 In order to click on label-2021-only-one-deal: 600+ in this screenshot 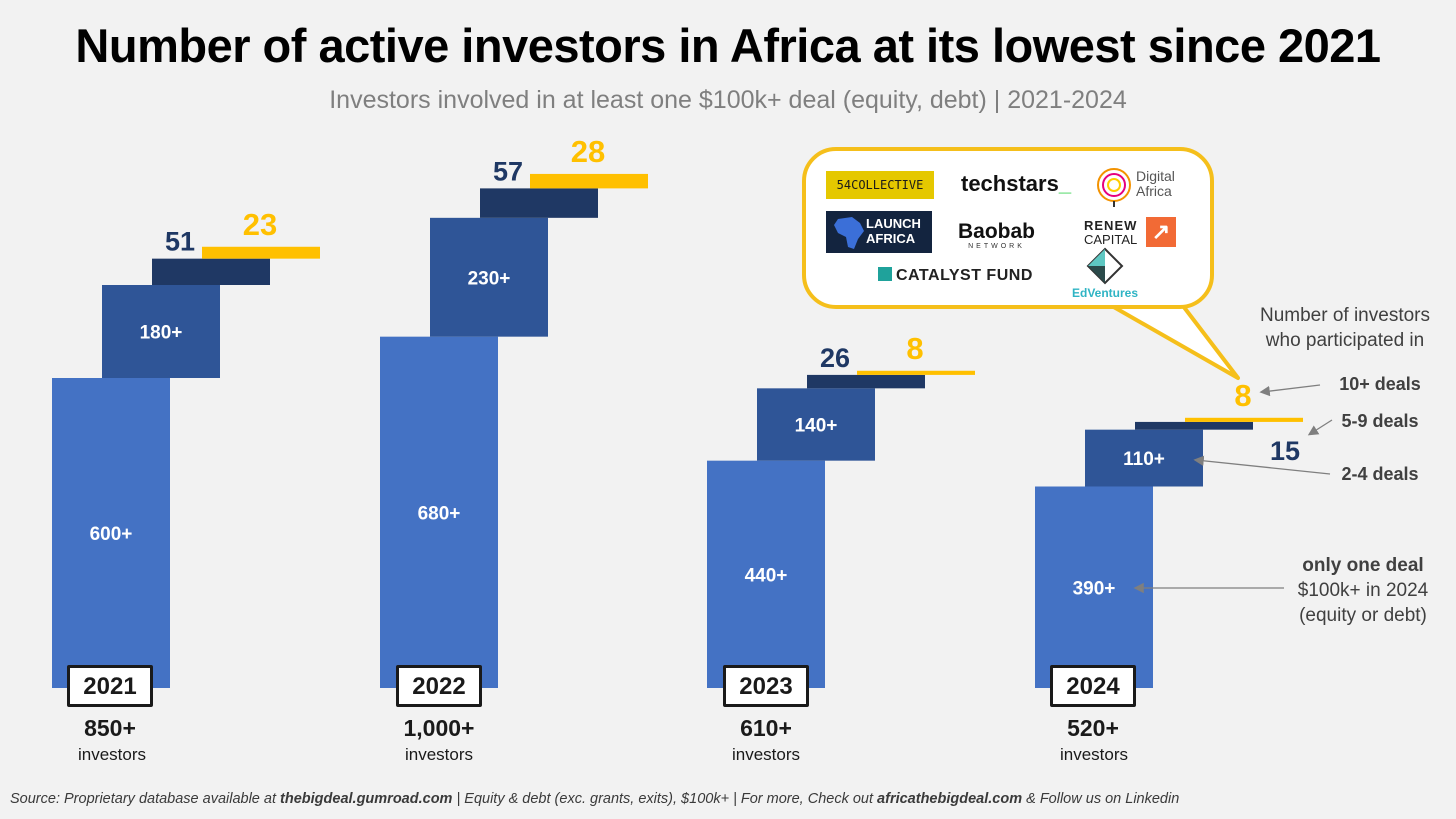, I will do `click(111, 534)`.